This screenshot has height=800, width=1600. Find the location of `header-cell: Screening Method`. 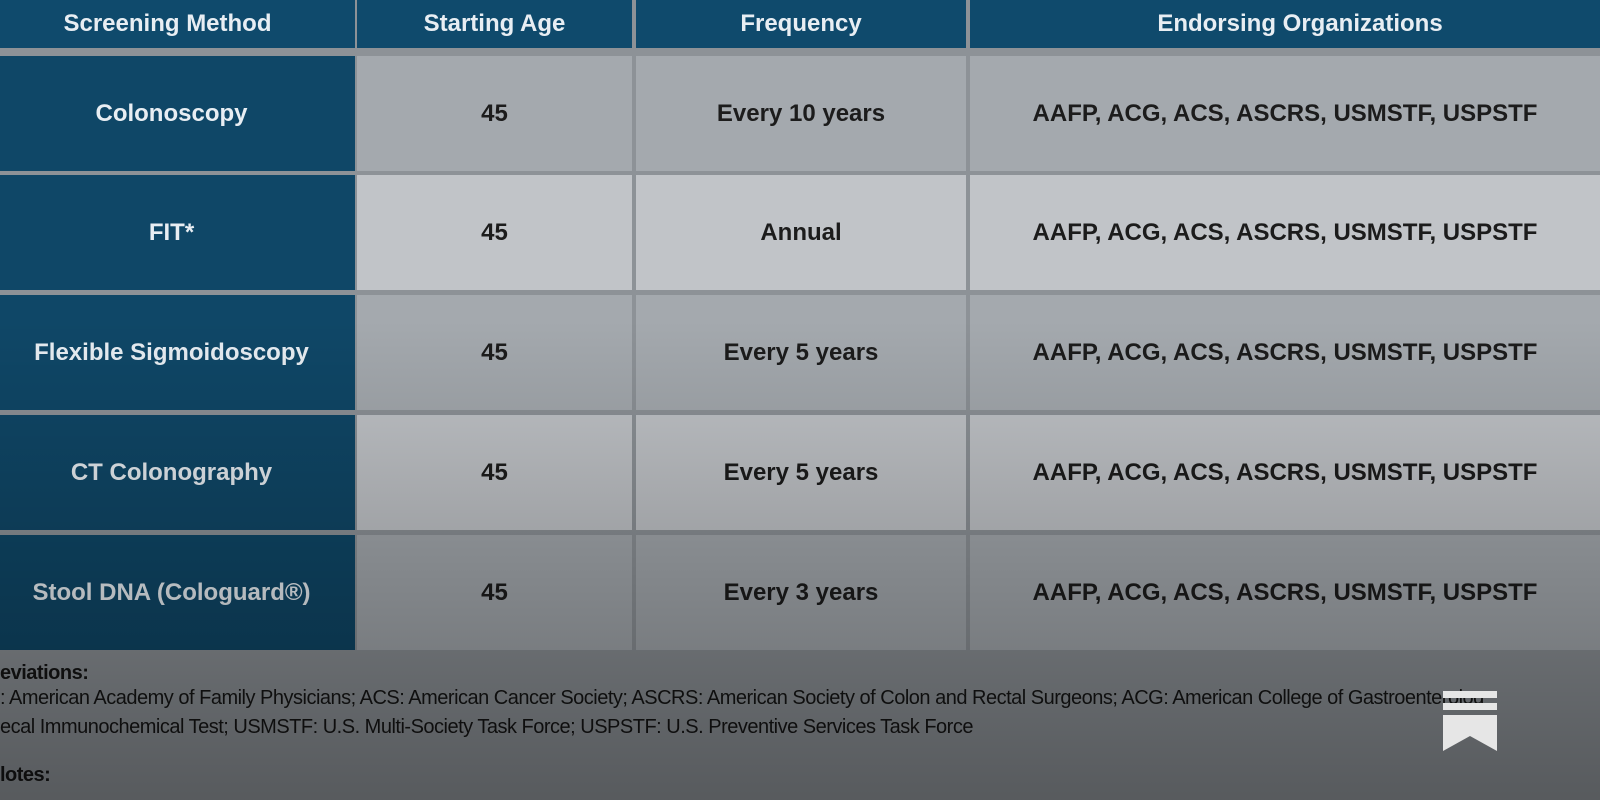

header-cell: Screening Method is located at coordinates (177, 24).